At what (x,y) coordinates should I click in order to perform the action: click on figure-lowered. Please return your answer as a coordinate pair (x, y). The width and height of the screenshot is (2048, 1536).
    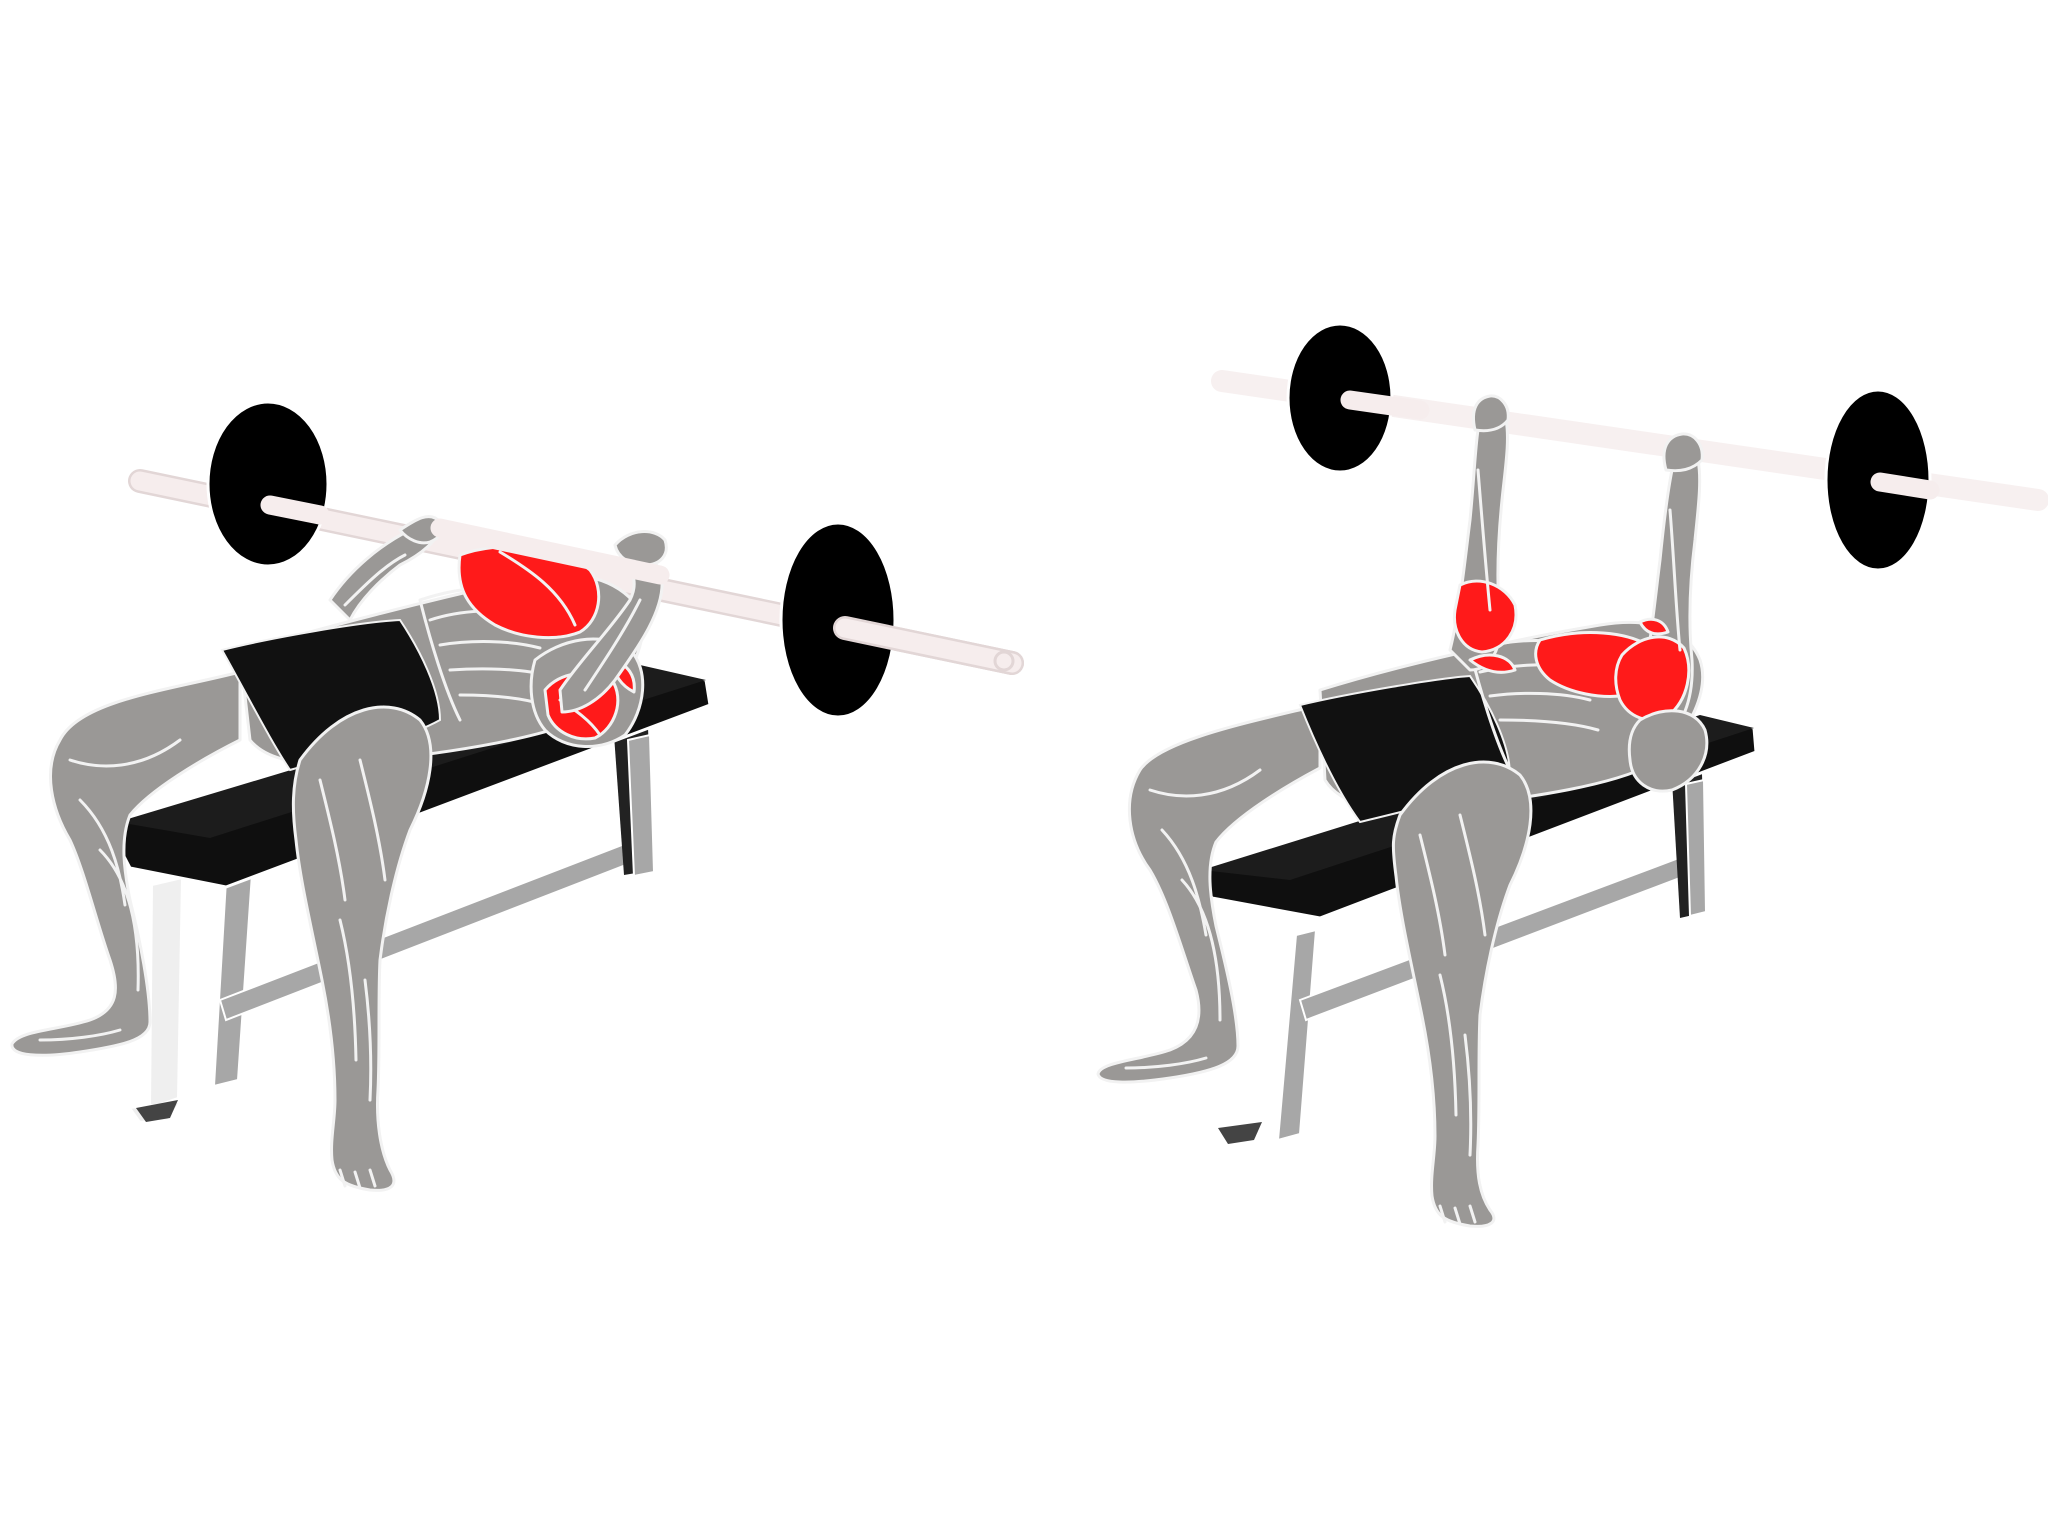
    Looking at the image, I should click on (339, 853).